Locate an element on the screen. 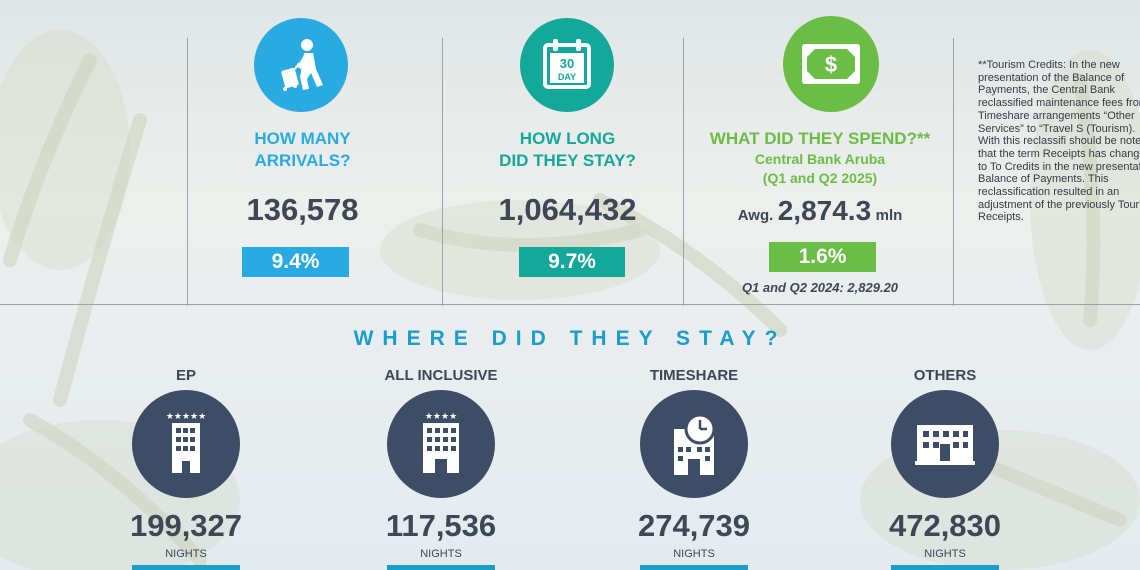  others-bar is located at coordinates (945, 567).